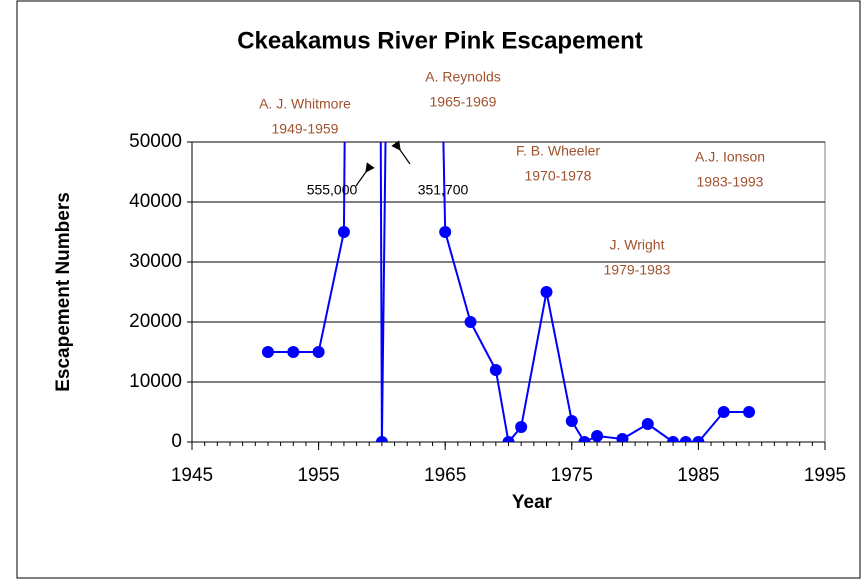 This screenshot has height=585, width=866. I want to click on y-tick-label: 0, so click(176, 441).